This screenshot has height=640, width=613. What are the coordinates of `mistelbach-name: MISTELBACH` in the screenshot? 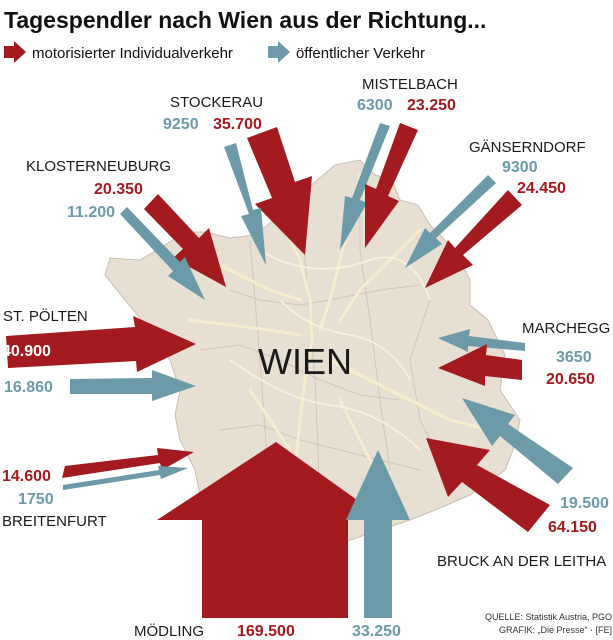 It's located at (410, 84).